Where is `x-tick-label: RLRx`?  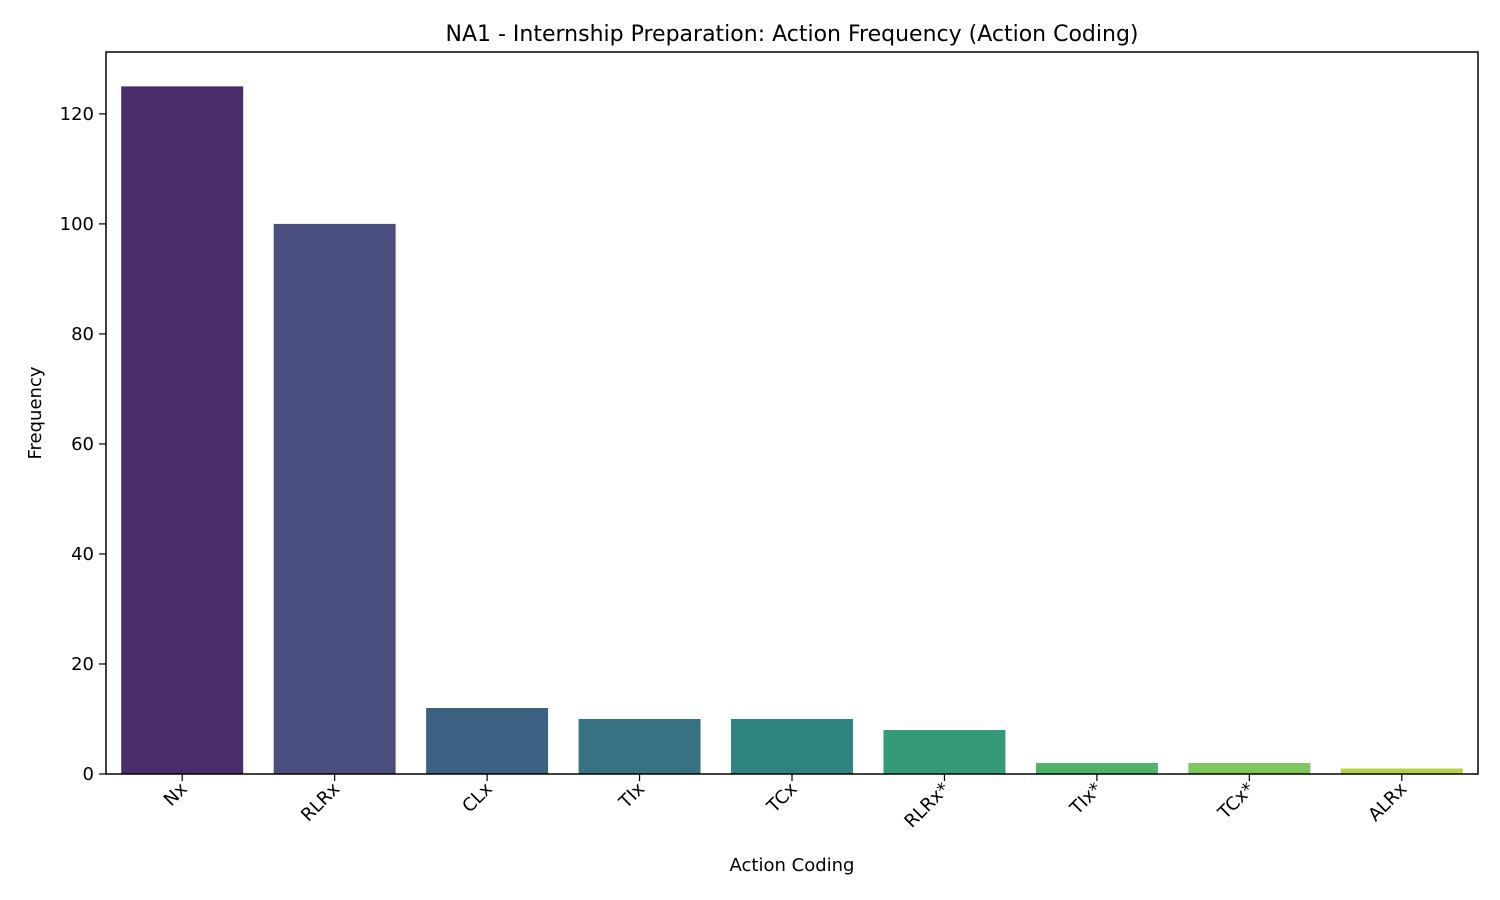
x-tick-label: RLRx is located at coordinates (320, 801).